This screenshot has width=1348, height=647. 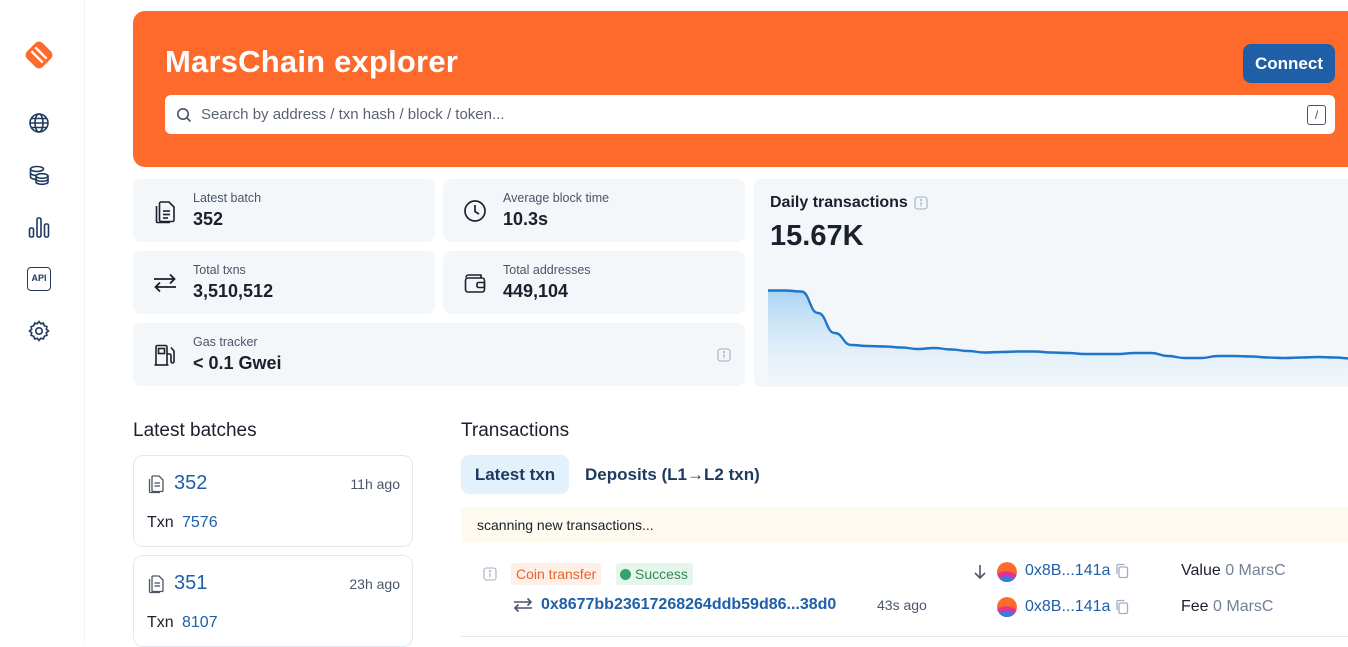 What do you see at coordinates (1007, 607) in the screenshot?
I see `to-address-avatar` at bounding box center [1007, 607].